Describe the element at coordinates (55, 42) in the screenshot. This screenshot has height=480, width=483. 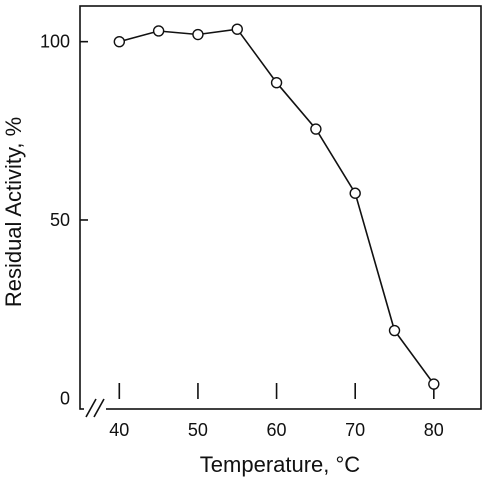
I see `y-tick-label-2: 100` at that location.